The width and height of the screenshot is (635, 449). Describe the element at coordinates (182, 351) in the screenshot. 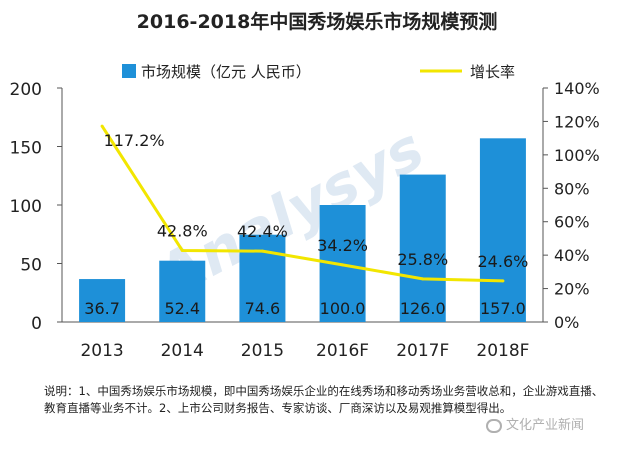

I see `x-tick-label: 2014` at that location.